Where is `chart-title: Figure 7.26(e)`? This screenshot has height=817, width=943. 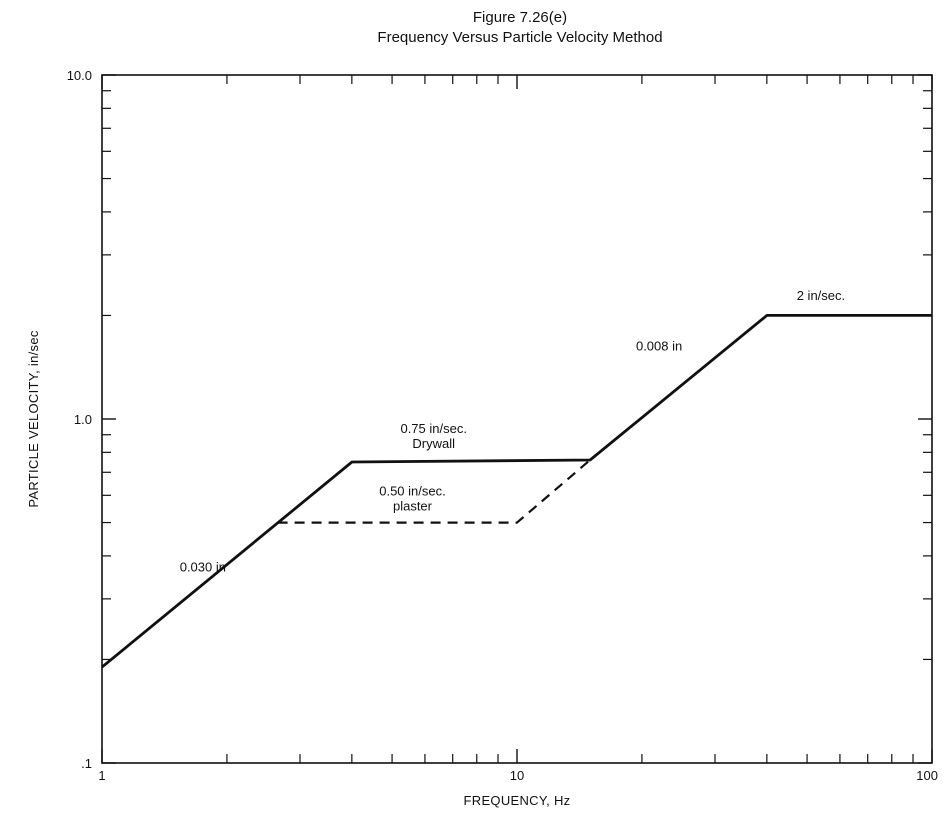 chart-title: Figure 7.26(e) is located at coordinates (520, 17).